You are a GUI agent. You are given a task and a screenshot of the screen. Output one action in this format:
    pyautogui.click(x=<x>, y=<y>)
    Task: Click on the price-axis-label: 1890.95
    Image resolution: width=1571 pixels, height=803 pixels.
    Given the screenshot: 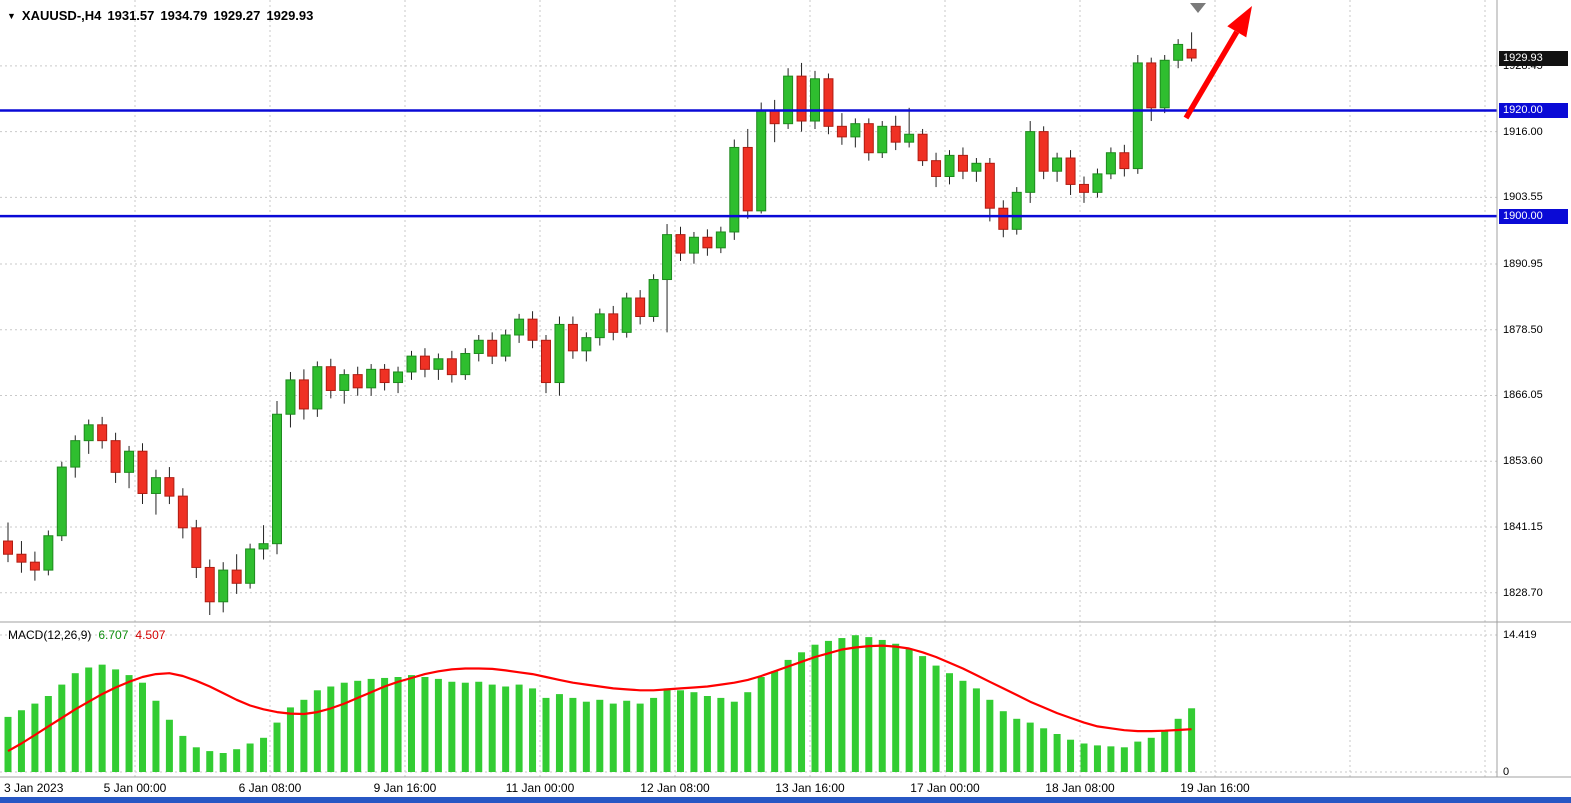 What is the action you would take?
    pyautogui.click(x=1523, y=263)
    